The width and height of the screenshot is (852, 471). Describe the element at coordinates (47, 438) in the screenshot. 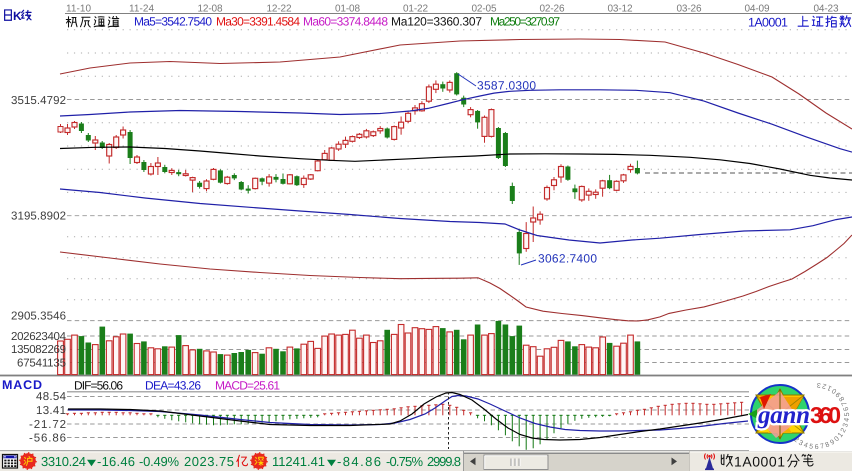

I see `svg-text: -56.86` at that location.